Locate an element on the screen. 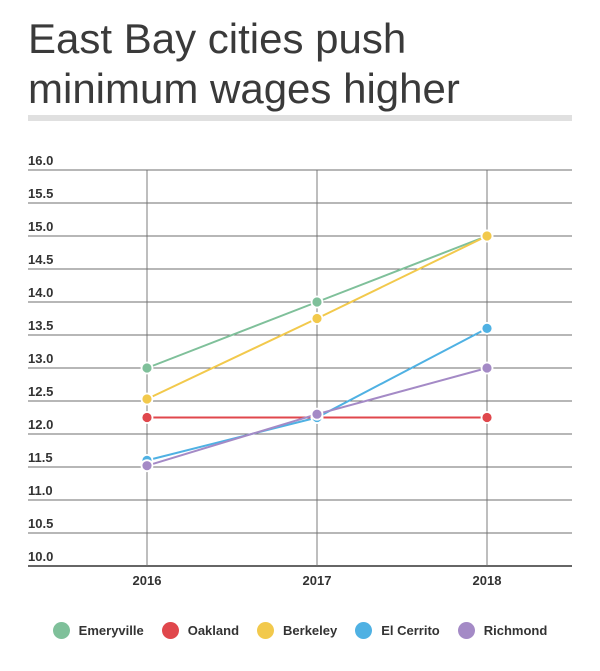 The image size is (600, 671). legend-label: Oakland is located at coordinates (213, 630).